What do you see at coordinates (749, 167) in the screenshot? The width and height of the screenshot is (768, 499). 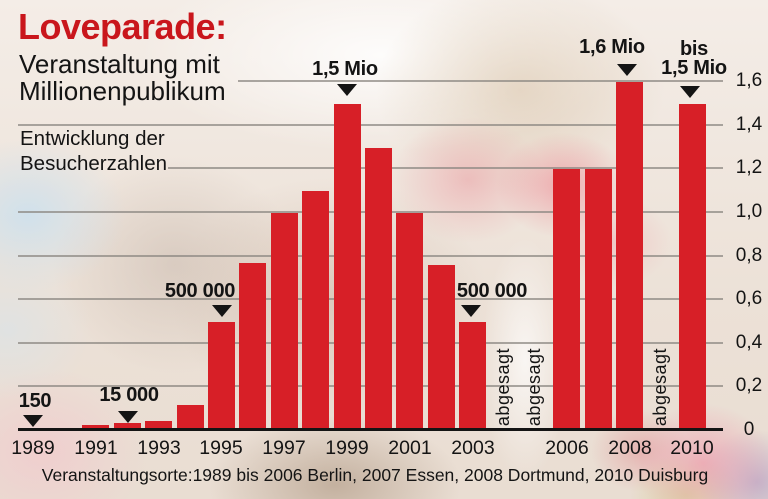 I see `y-tick-6: 1,2` at bounding box center [749, 167].